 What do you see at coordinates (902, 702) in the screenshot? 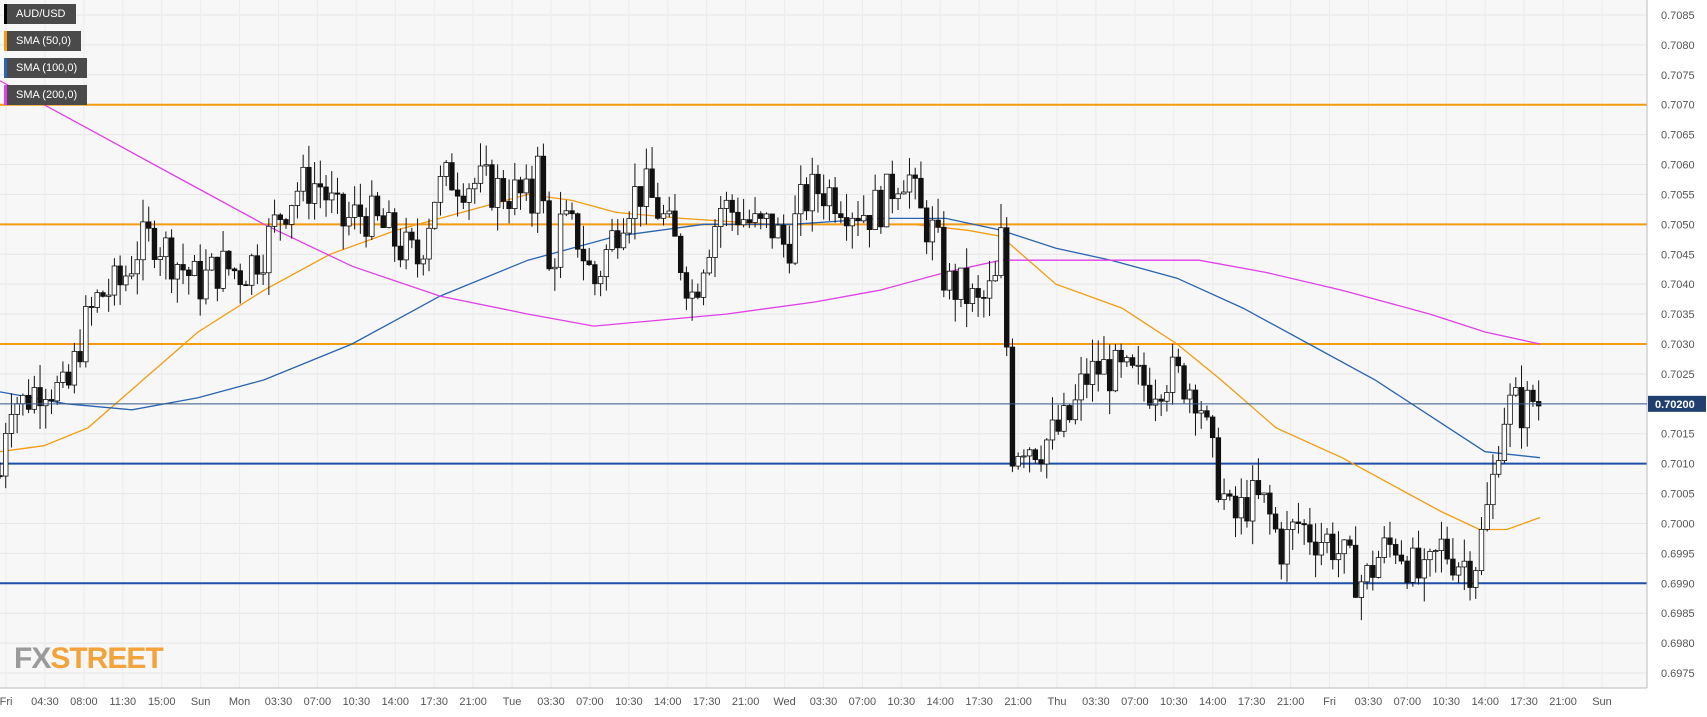
I see `x-tick-label: 10:30` at bounding box center [902, 702].